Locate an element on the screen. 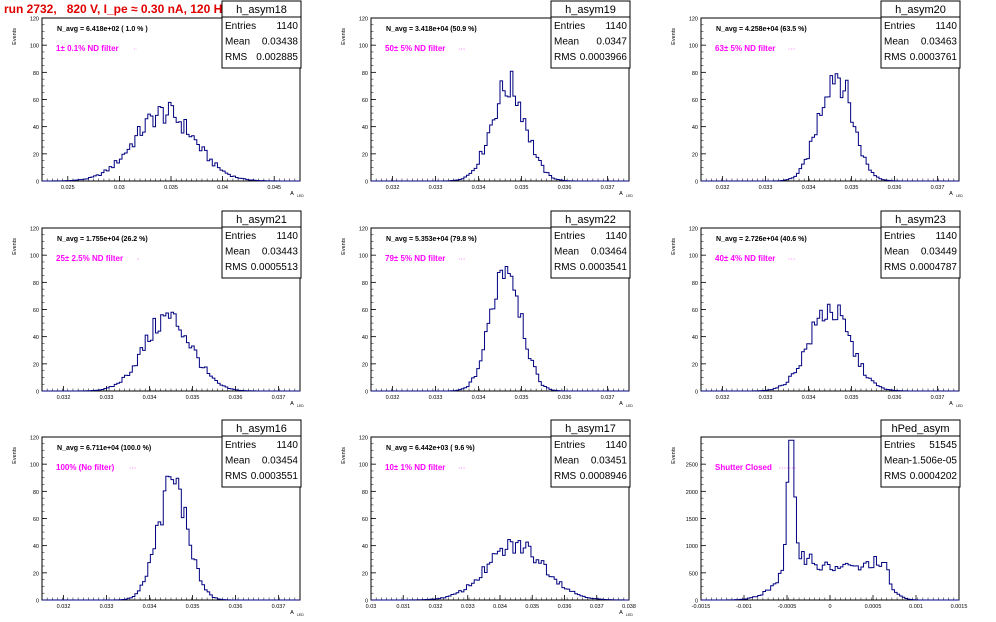  stats-value: 0.03443 is located at coordinates (280, 252).